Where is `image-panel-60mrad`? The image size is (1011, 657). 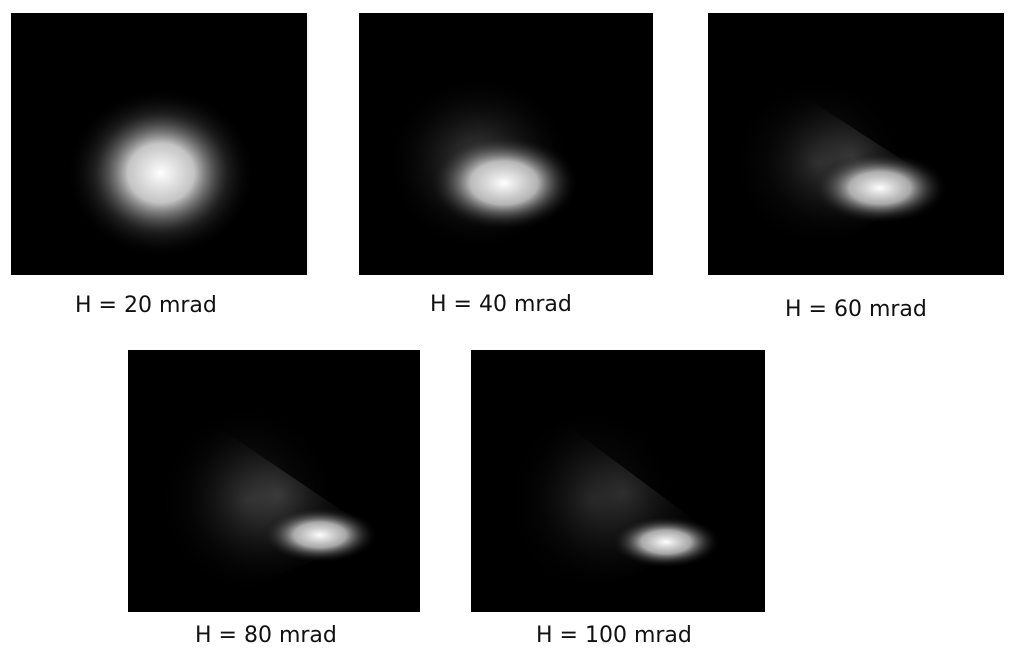 image-panel-60mrad is located at coordinates (856, 144).